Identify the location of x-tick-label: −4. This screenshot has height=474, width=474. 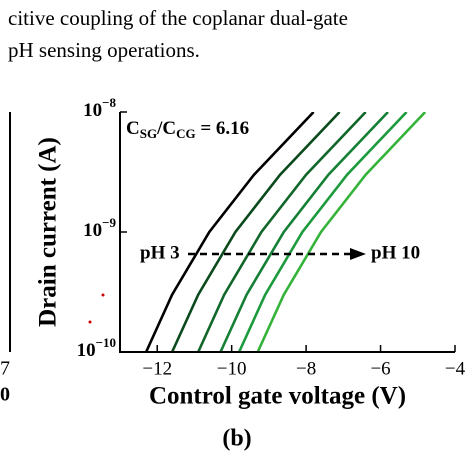
(455, 368).